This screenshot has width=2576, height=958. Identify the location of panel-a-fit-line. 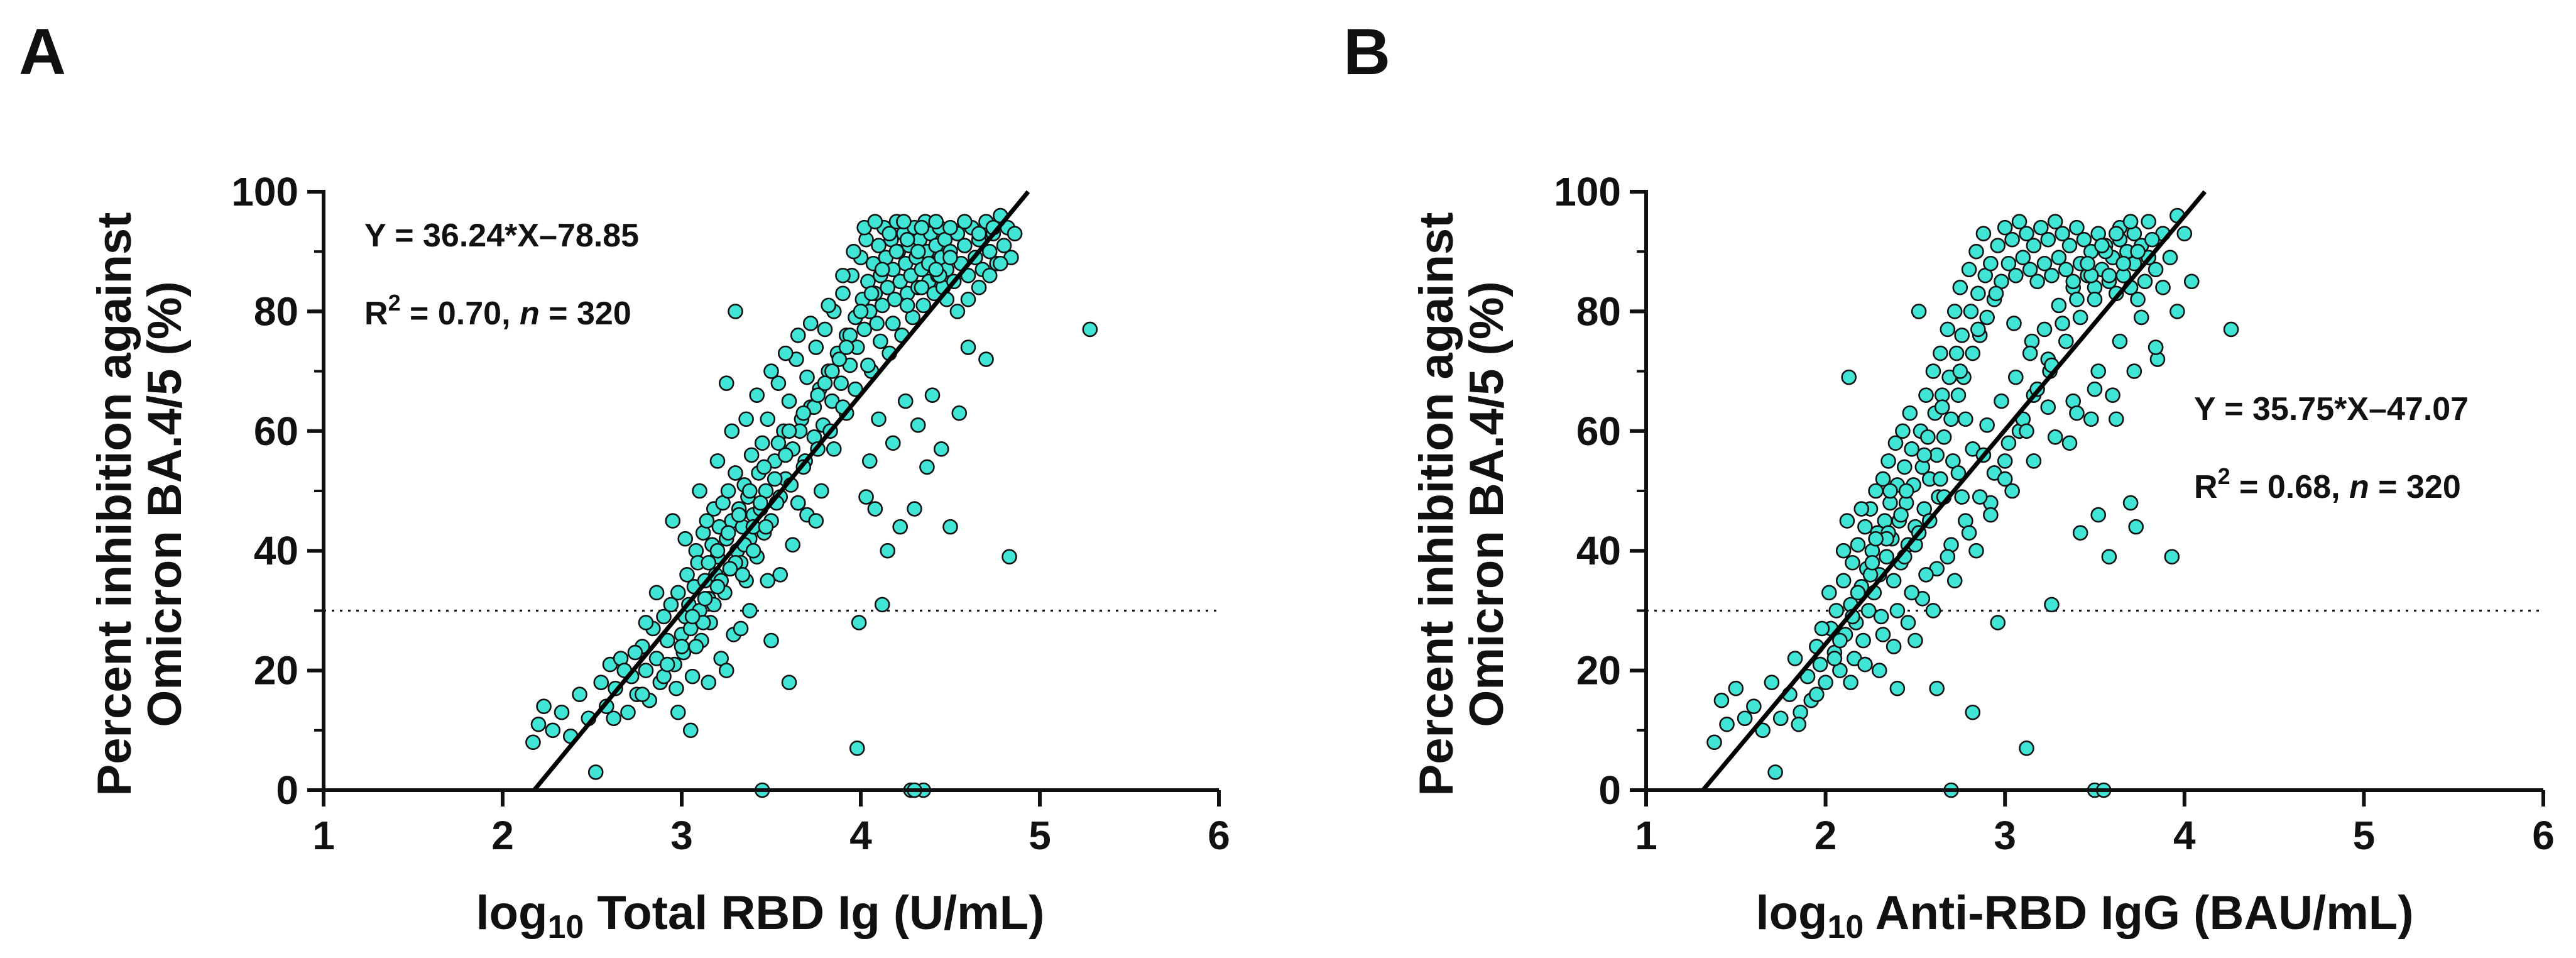
(781, 491).